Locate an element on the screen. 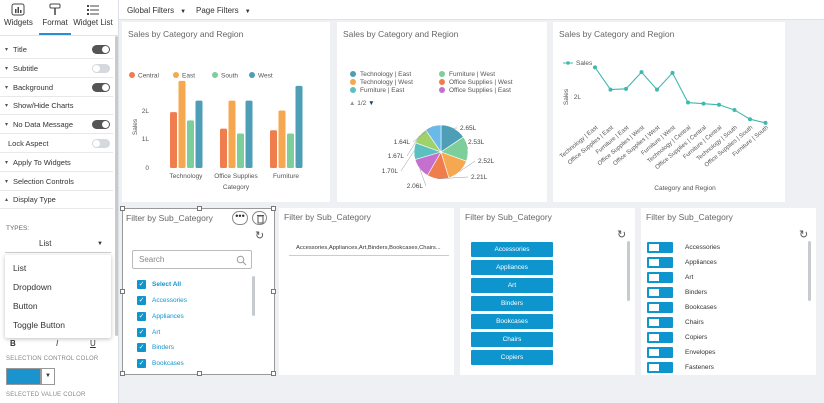 This screenshot has width=824, height=403. filter-button: Accessories is located at coordinates (512, 249).